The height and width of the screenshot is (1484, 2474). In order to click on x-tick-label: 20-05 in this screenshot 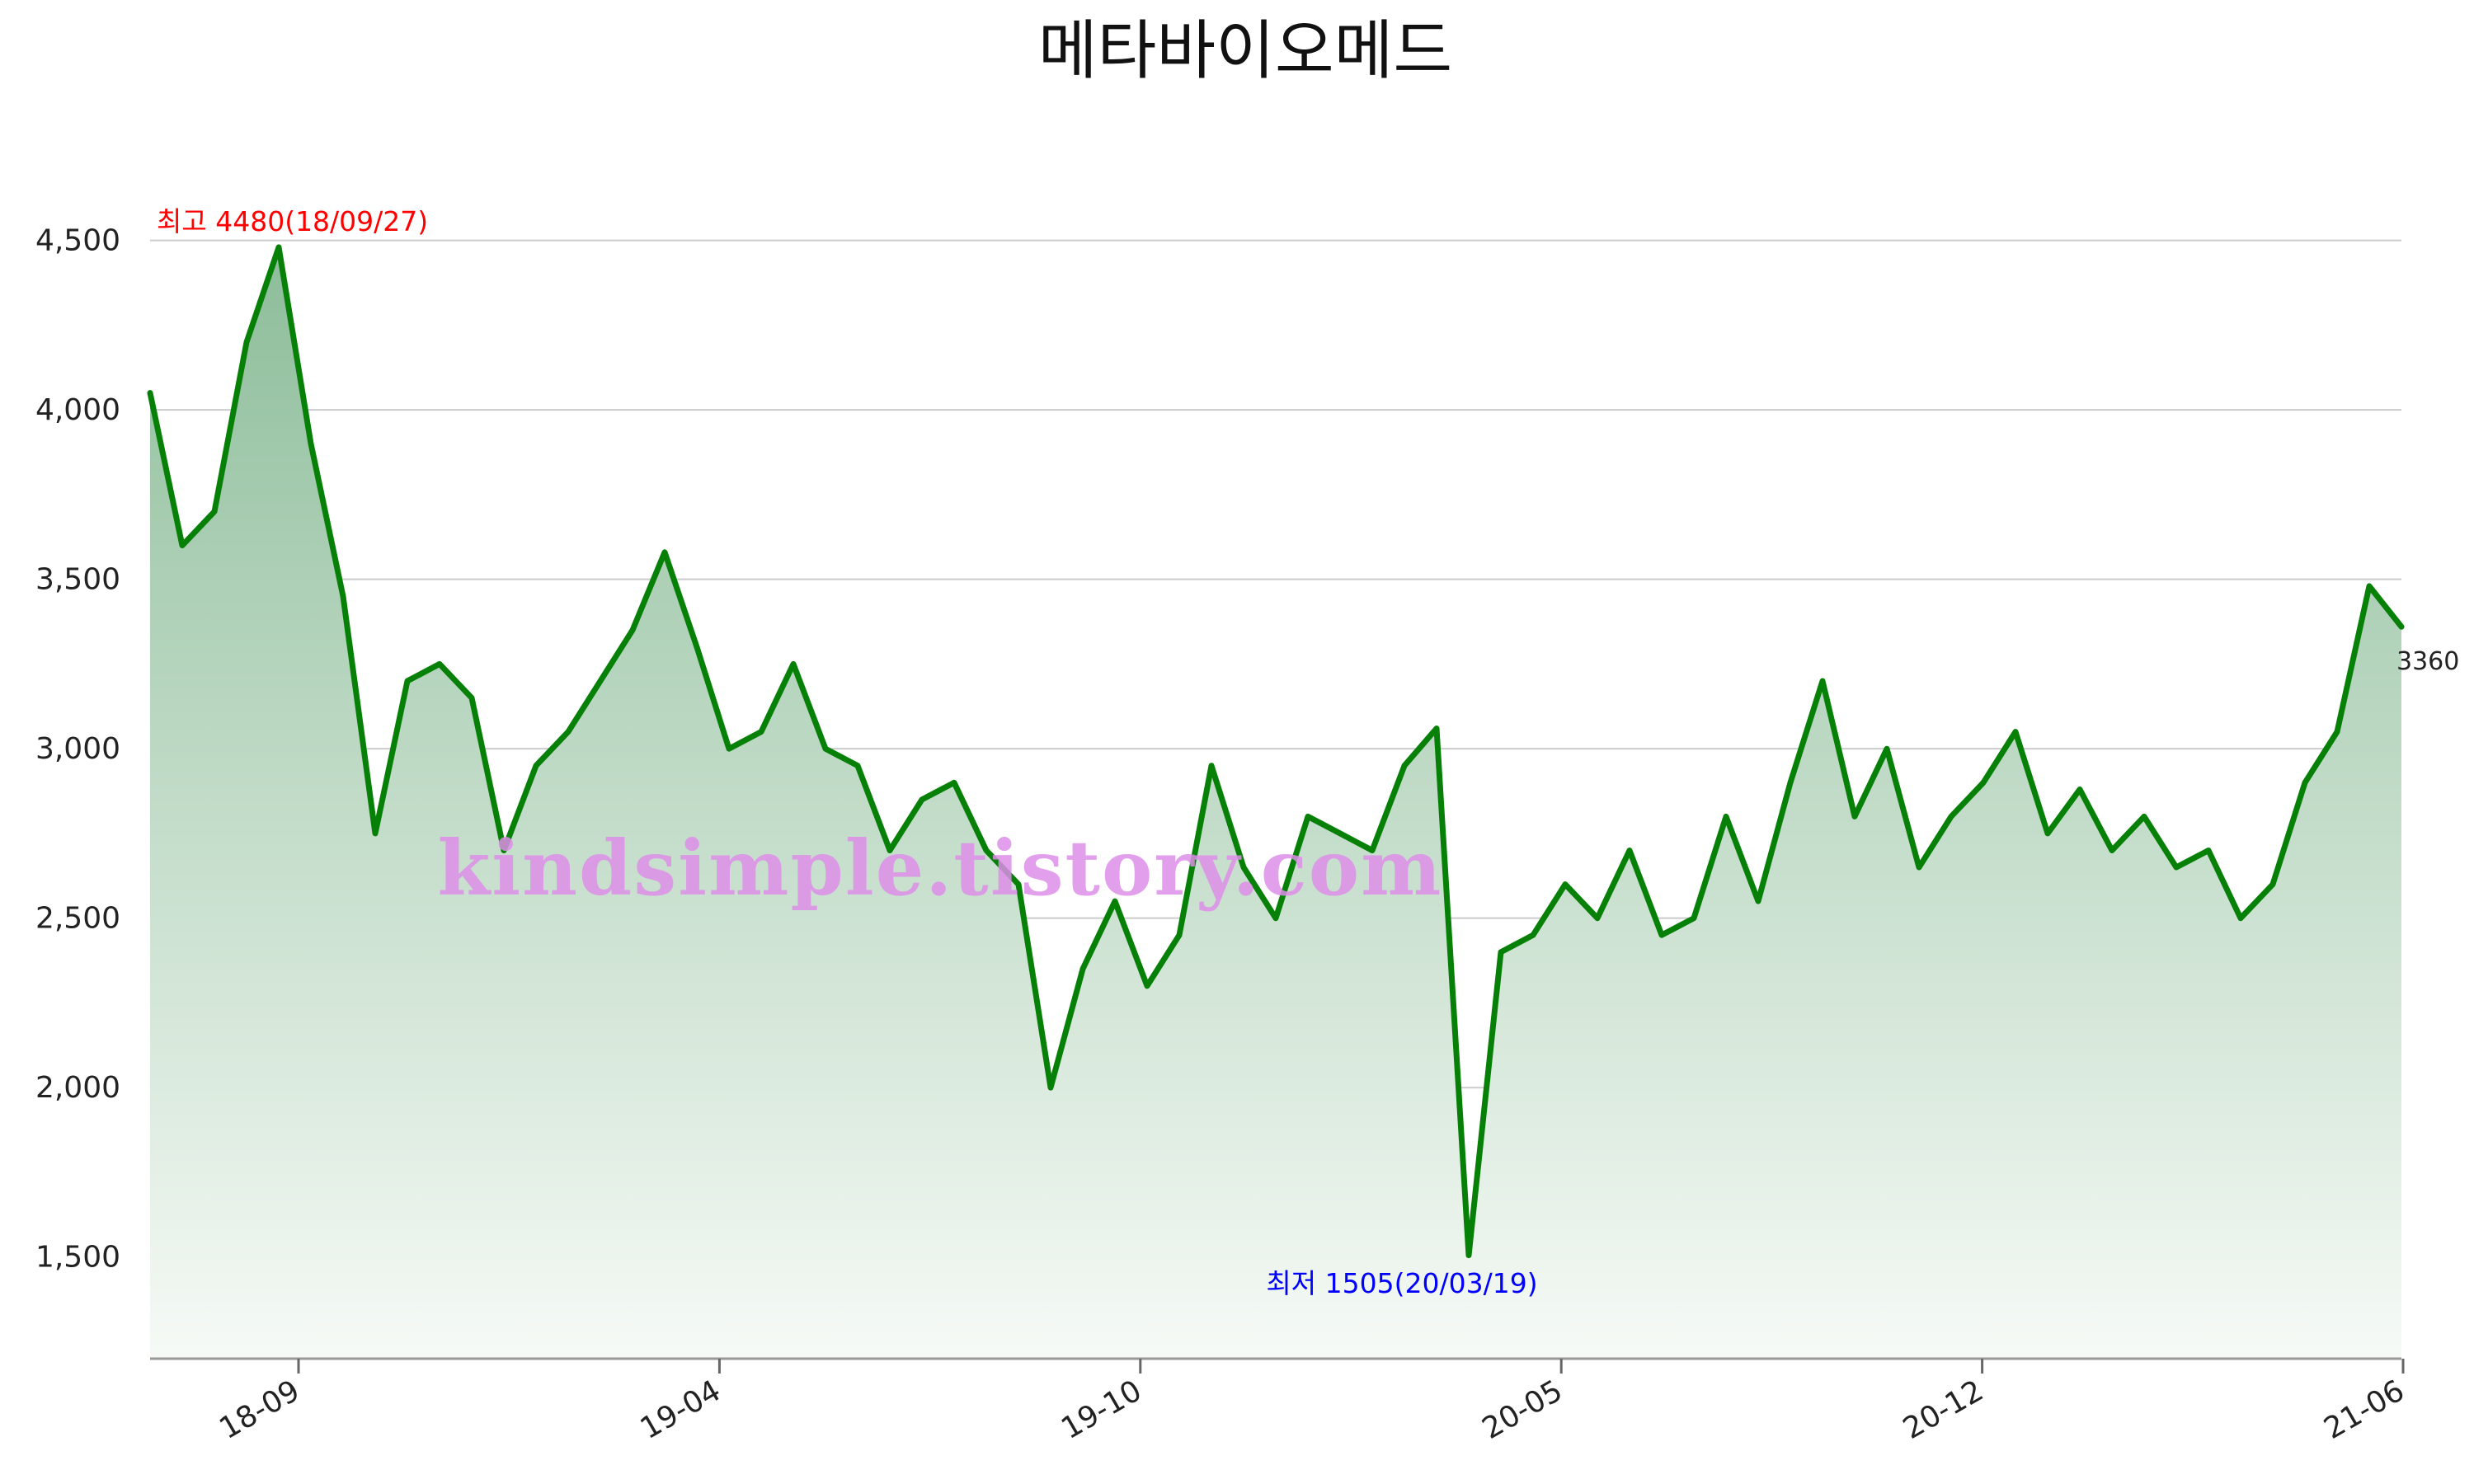, I will do `click(1523, 1410)`.